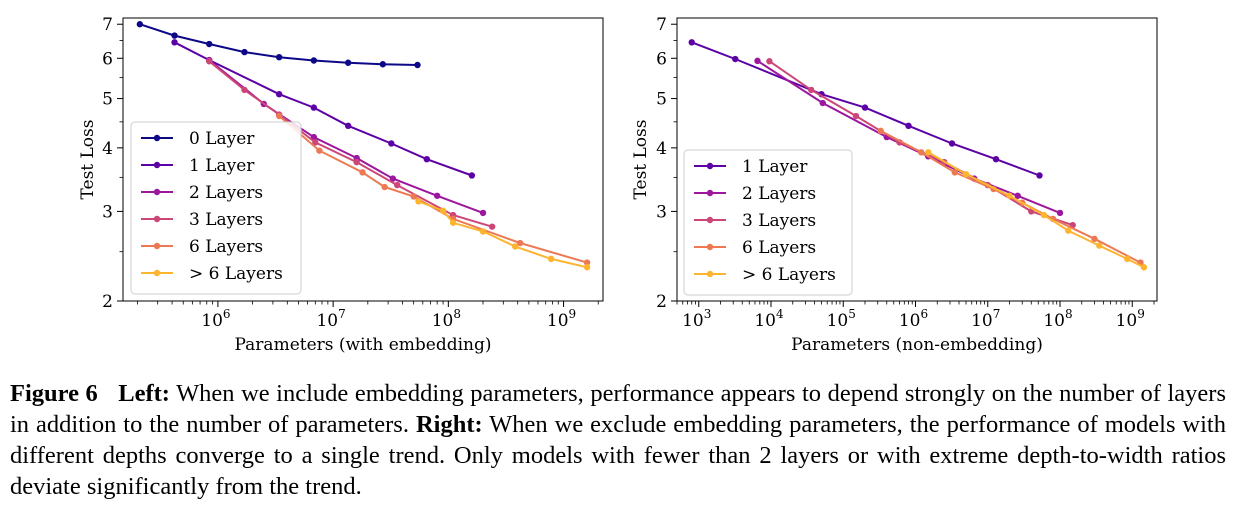  I want to click on legend-item: 1 Layer, so click(751, 167).